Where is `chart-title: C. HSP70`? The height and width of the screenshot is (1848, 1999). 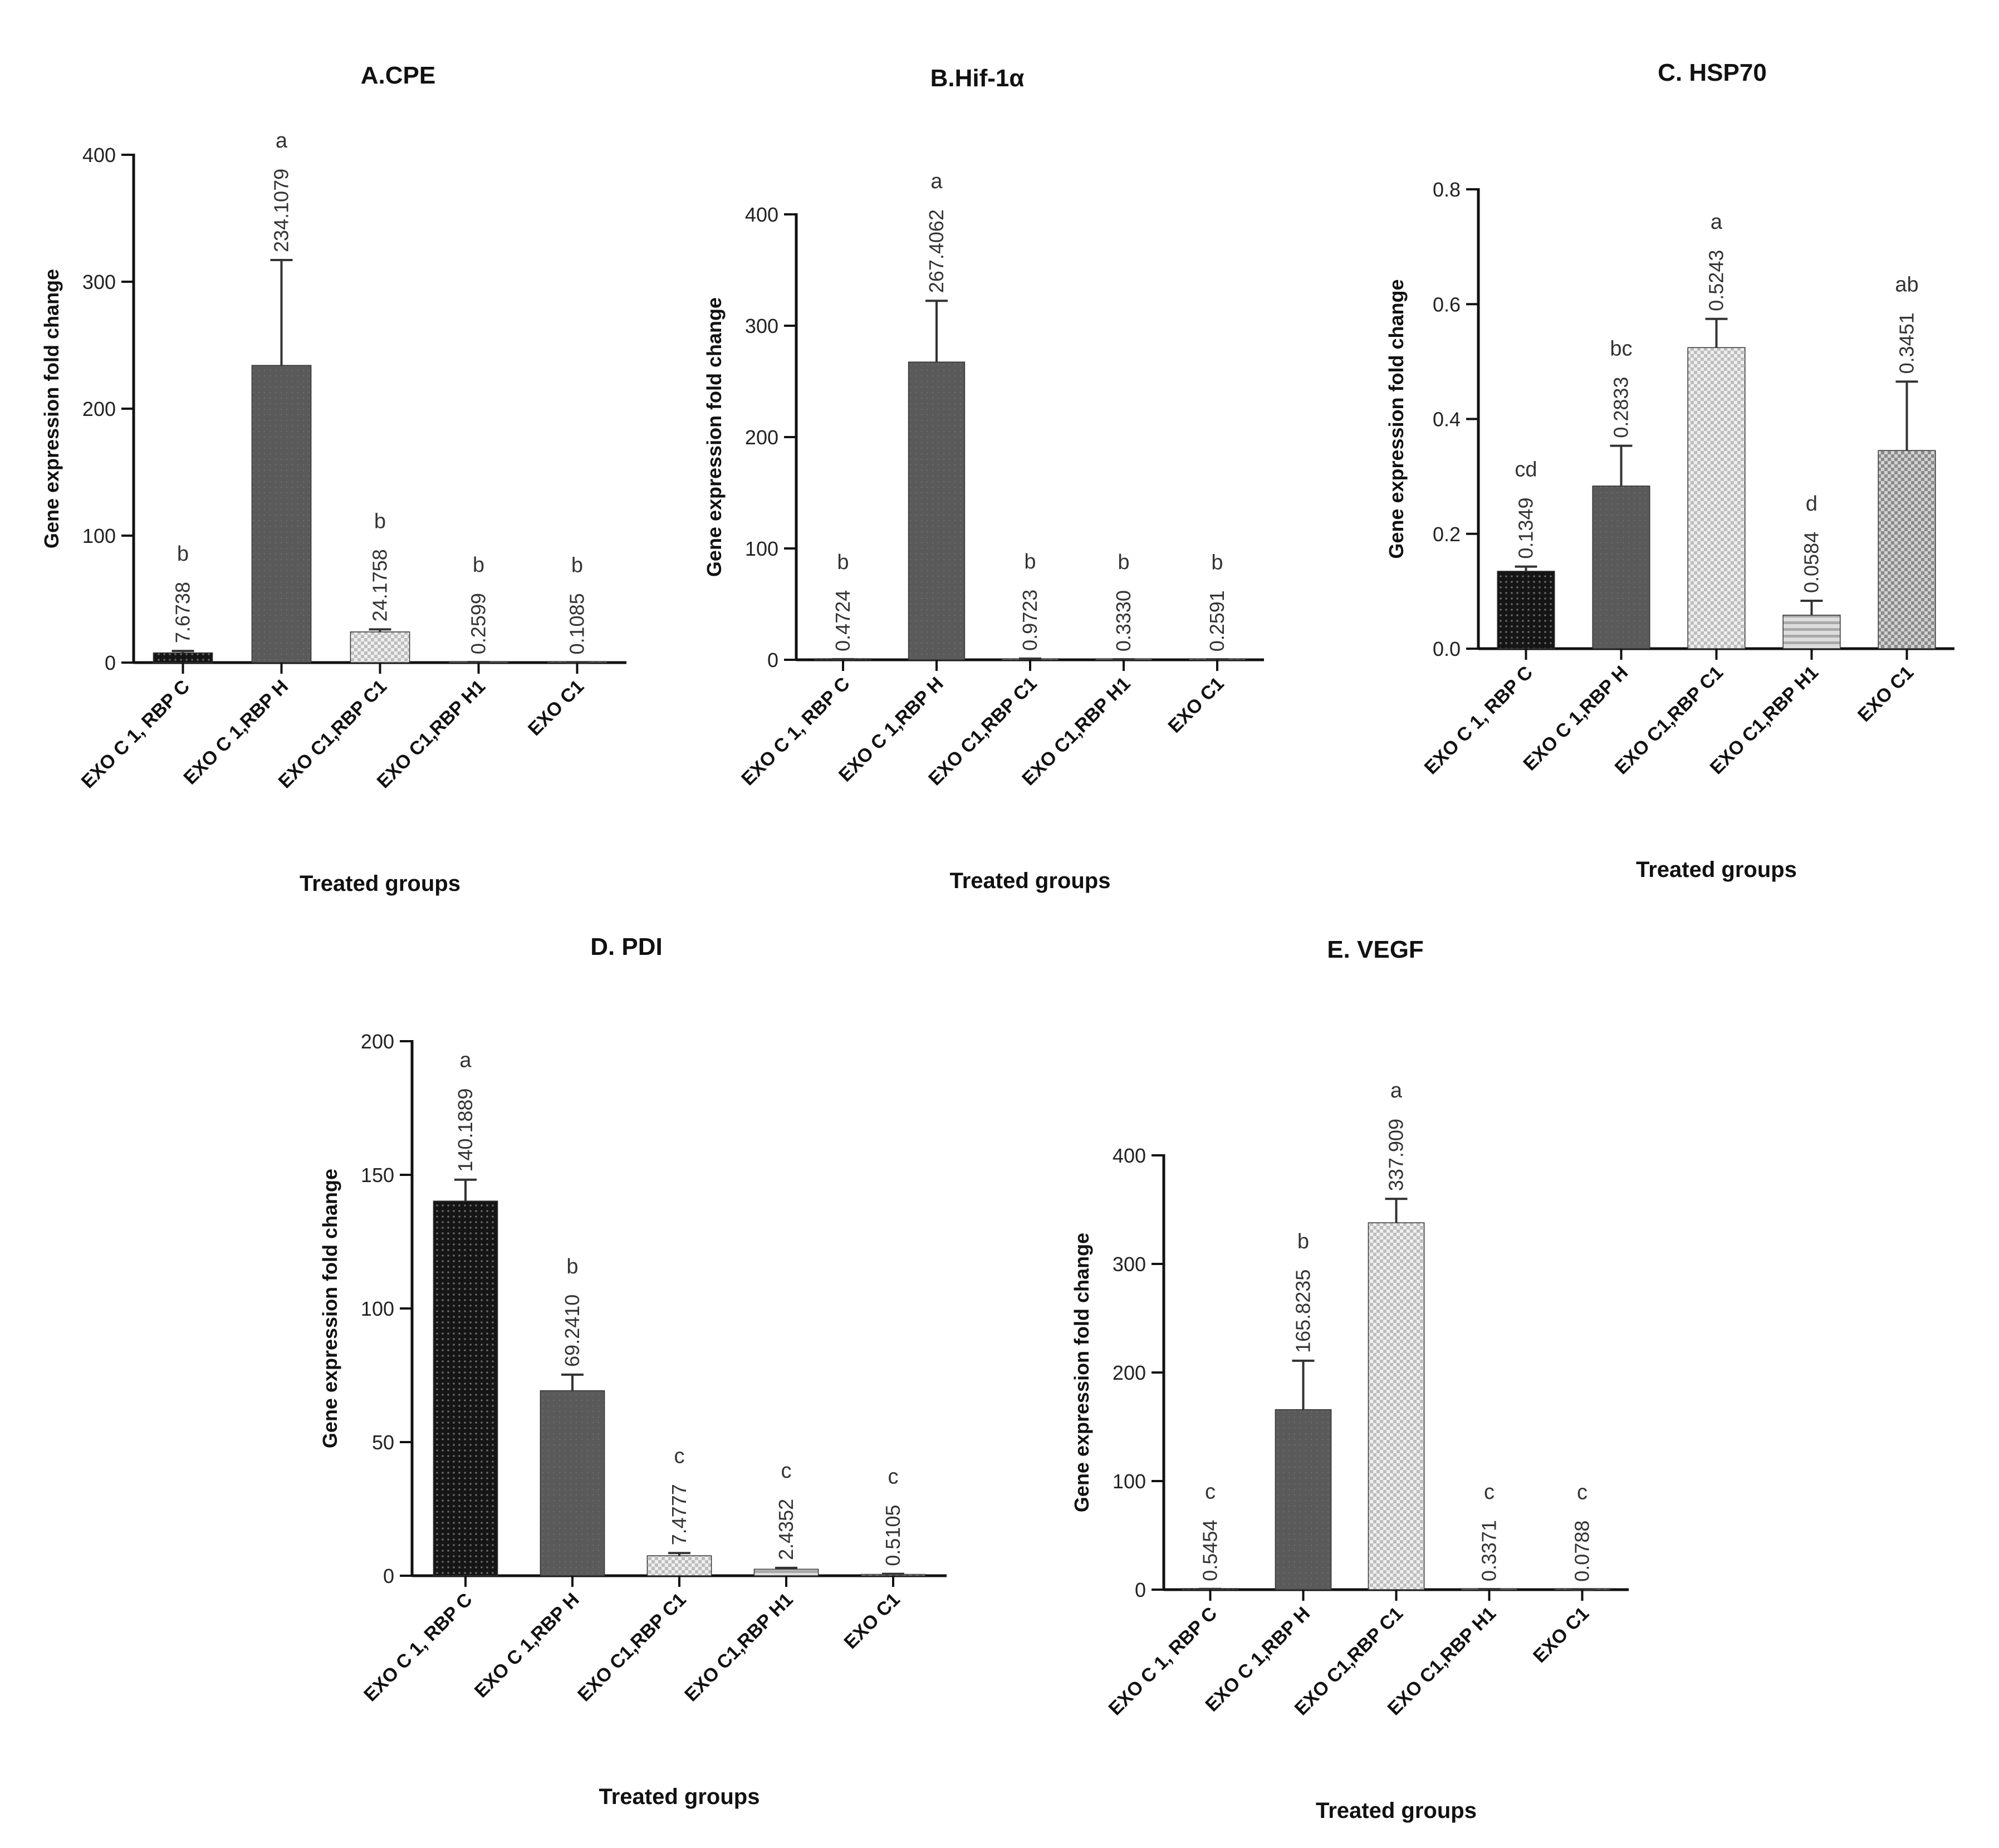 chart-title: C. HSP70 is located at coordinates (1712, 72).